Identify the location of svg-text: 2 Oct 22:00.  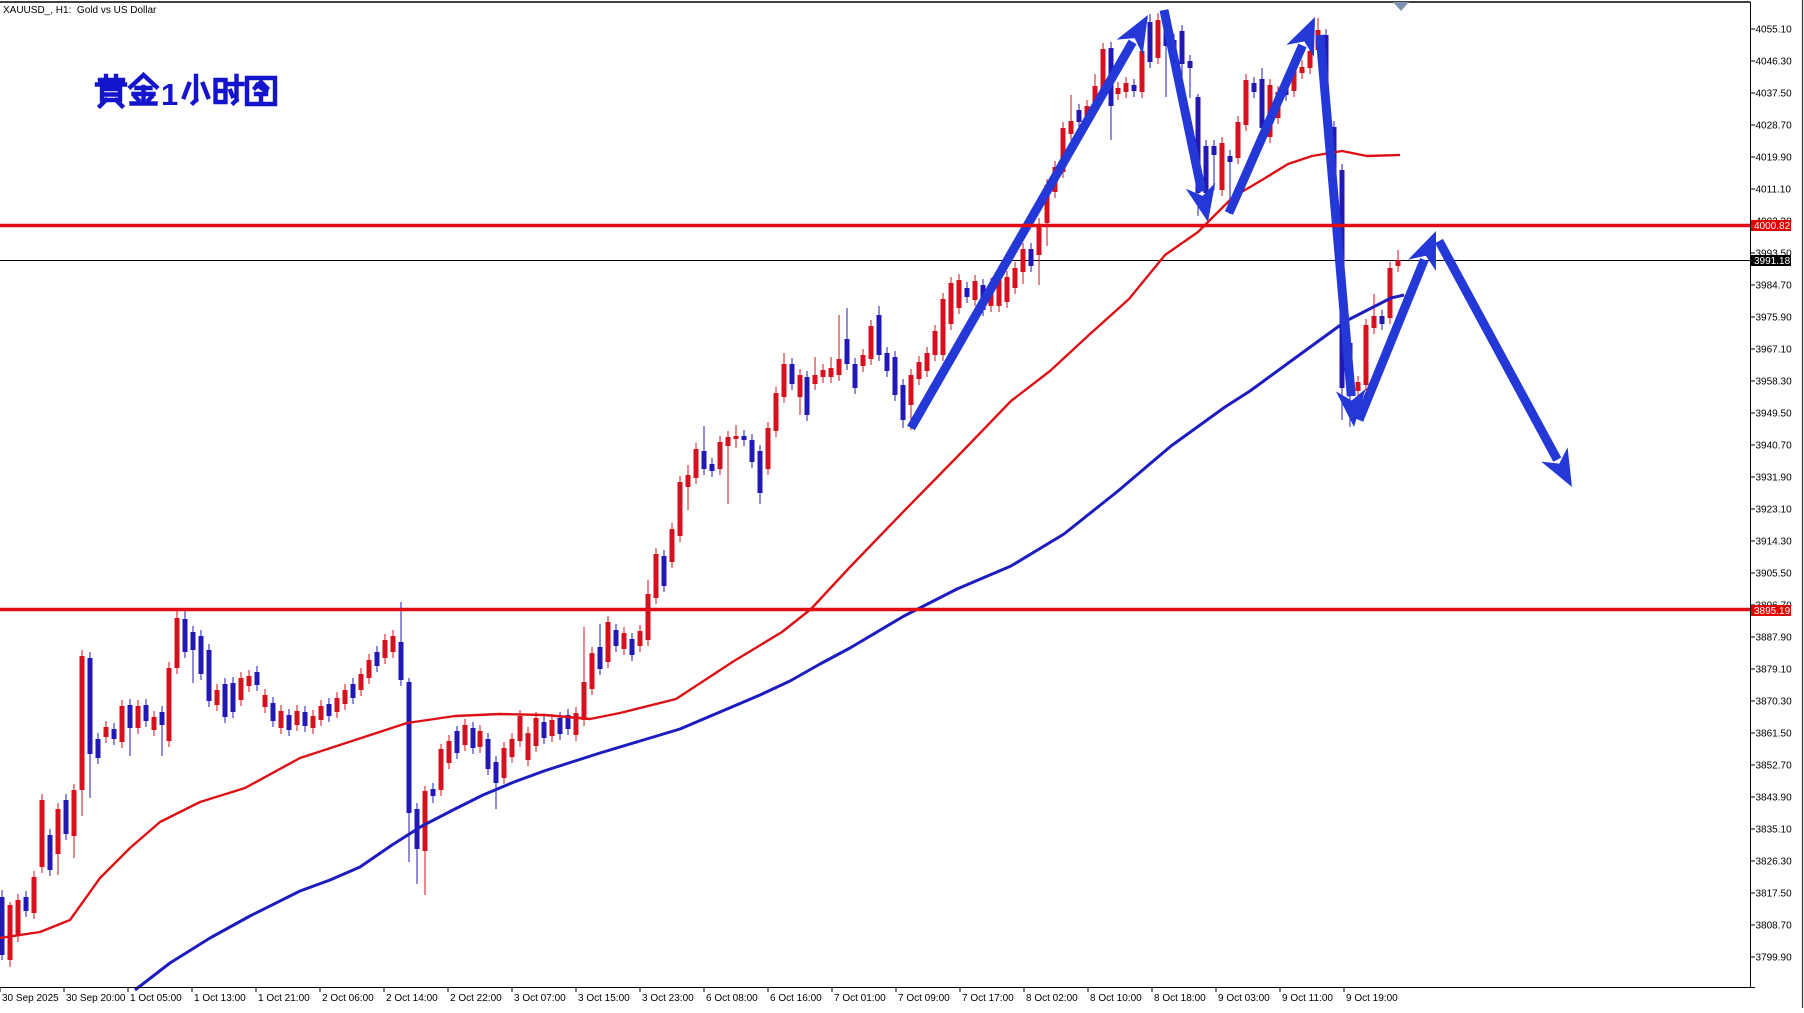
(476, 998).